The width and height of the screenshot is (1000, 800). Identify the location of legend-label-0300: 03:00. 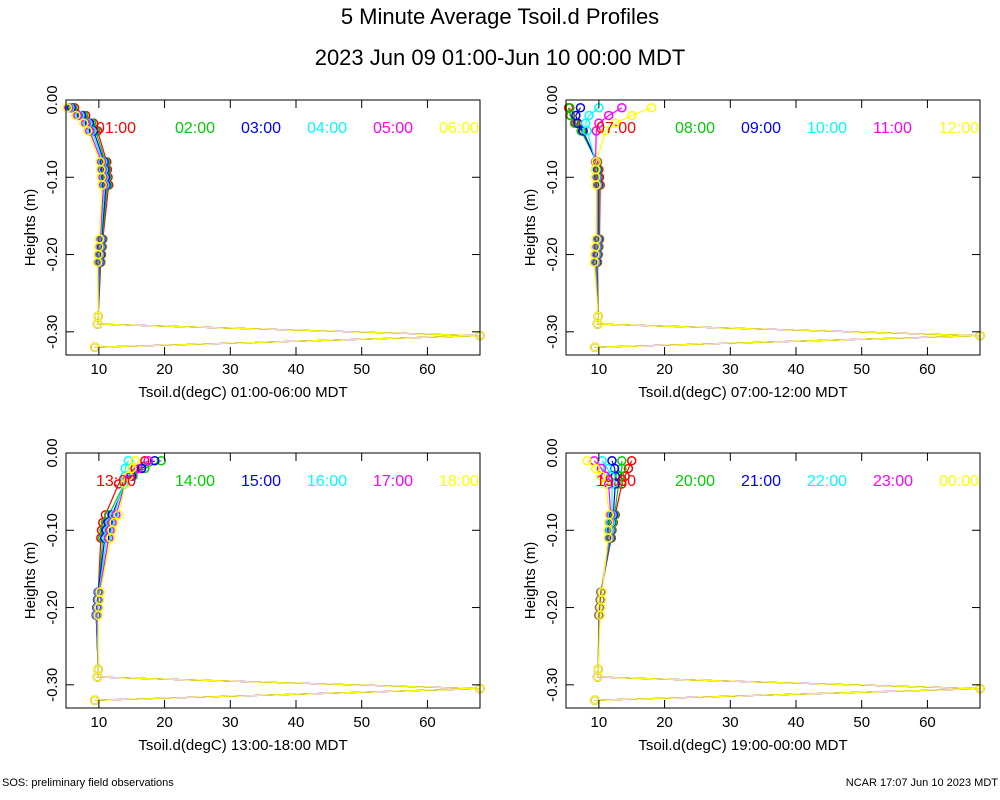
(261, 128).